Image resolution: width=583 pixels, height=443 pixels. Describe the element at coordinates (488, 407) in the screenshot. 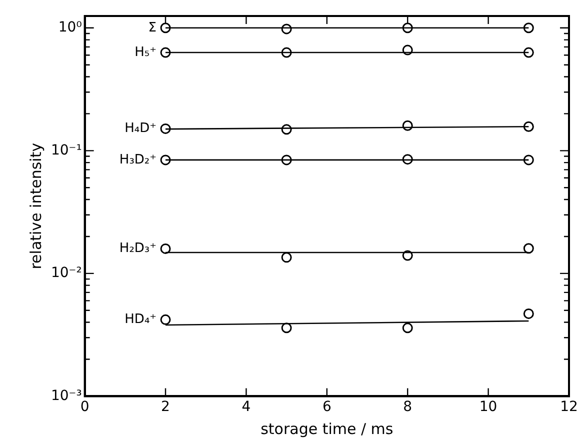

I see `x-tick-label: 10` at that location.